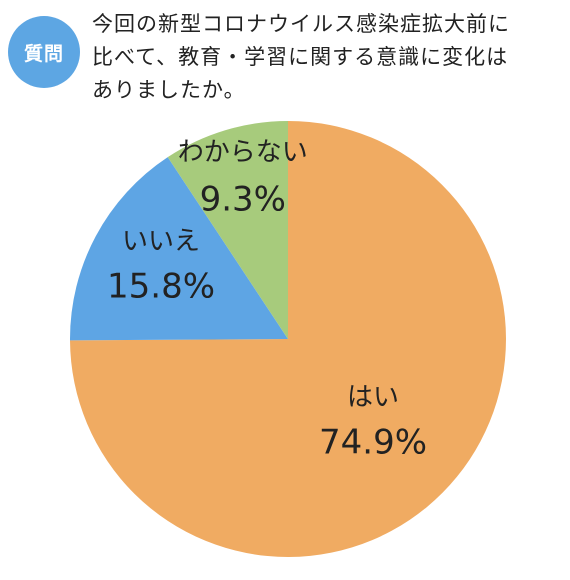  I want to click on slice-label-iie: いいえ, so click(161, 241).